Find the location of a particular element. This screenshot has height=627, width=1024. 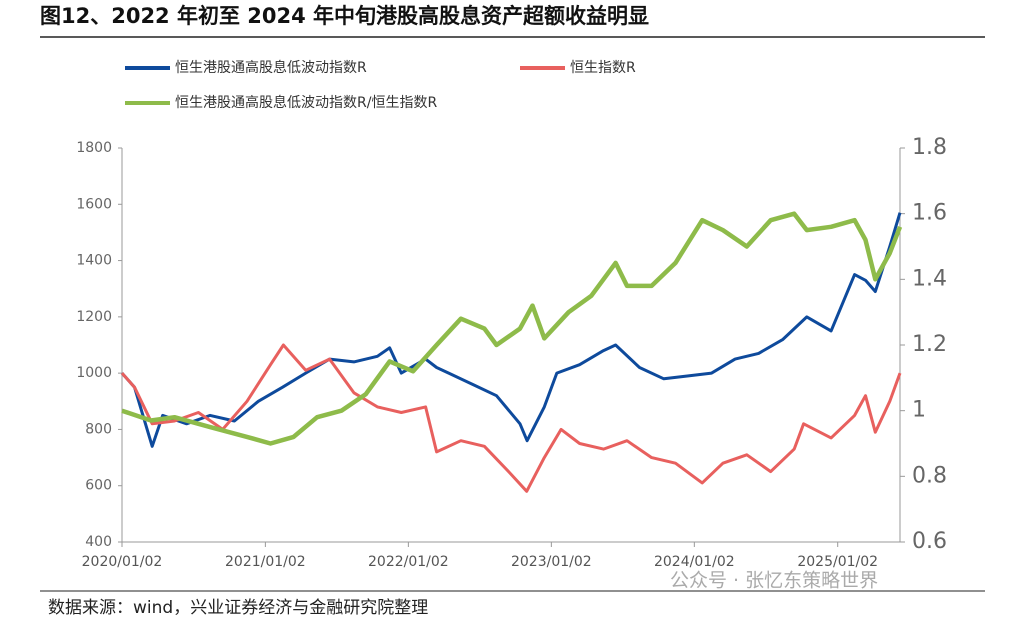

y2-tick-label: 1.8 is located at coordinates (929, 147).